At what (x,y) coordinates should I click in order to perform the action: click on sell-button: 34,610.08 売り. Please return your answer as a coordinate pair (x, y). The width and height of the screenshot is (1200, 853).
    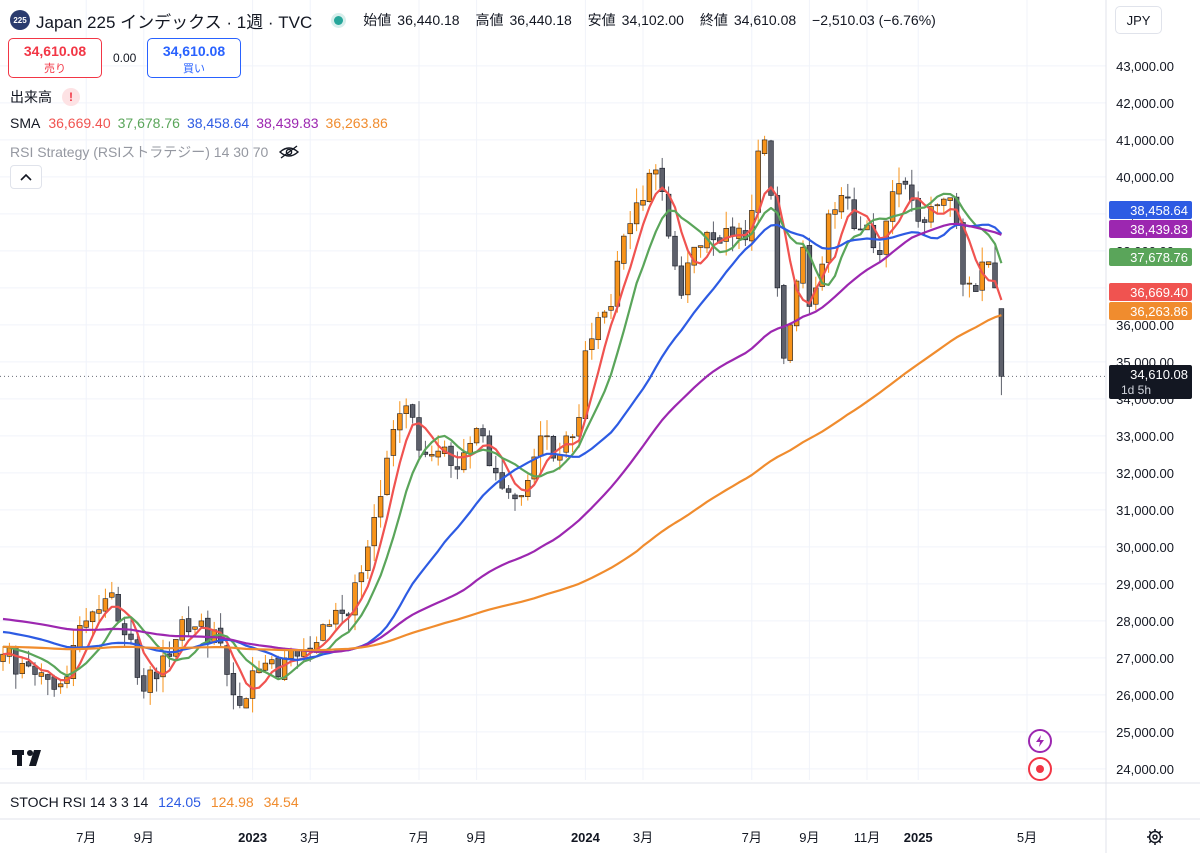
    Looking at the image, I should click on (55, 58).